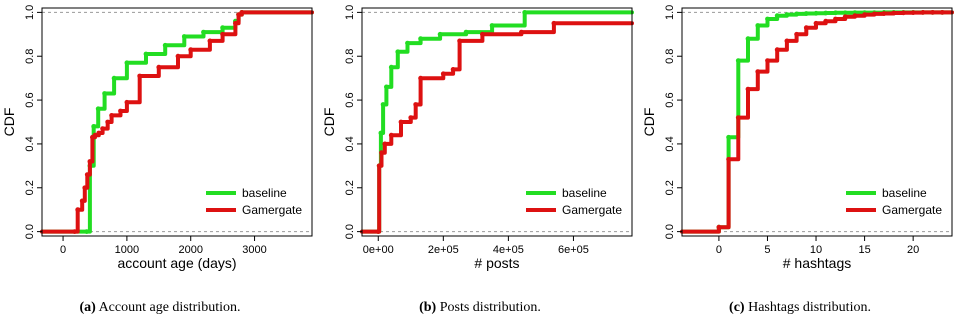 This screenshot has height=334, width=960. I want to click on caption-a: (a) Account age distribution., so click(160, 308).